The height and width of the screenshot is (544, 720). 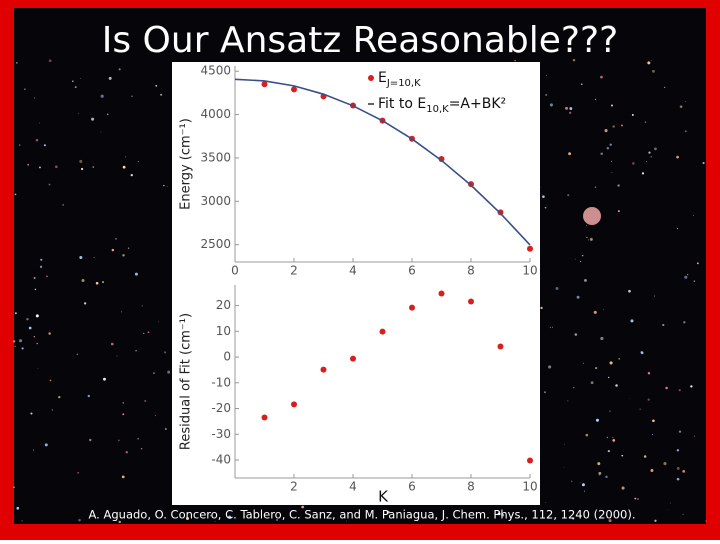 What do you see at coordinates (477, 104) in the screenshot?
I see `legend-text: =A+BK²` at bounding box center [477, 104].